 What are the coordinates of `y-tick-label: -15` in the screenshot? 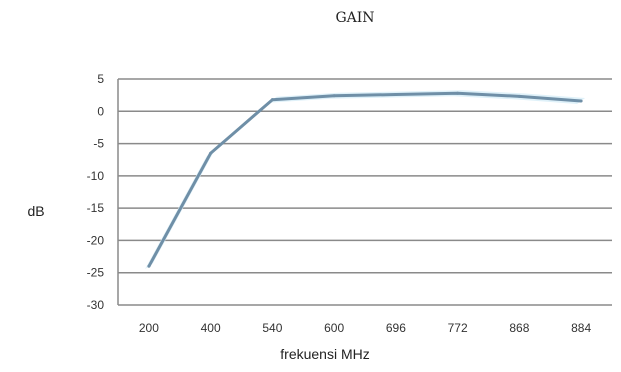 It's located at (96, 208).